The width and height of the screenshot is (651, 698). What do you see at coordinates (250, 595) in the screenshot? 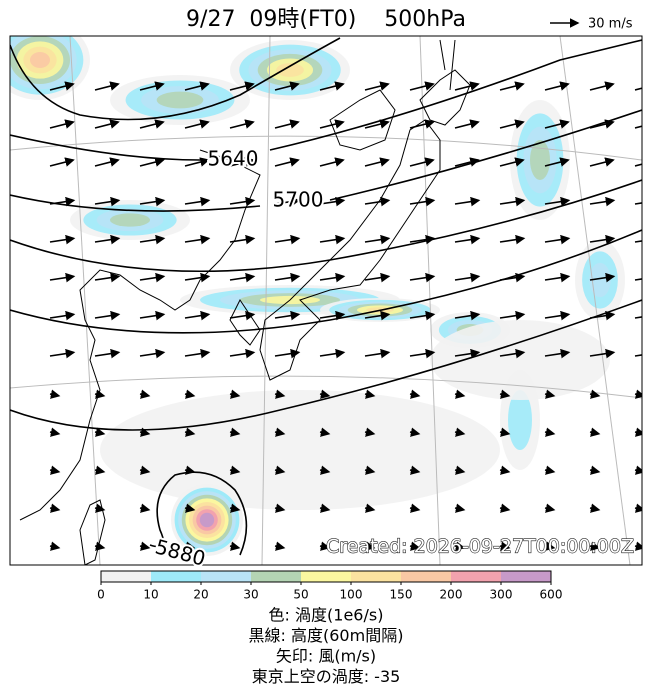
I see `colorbar-tick-label: 30` at bounding box center [250, 595].